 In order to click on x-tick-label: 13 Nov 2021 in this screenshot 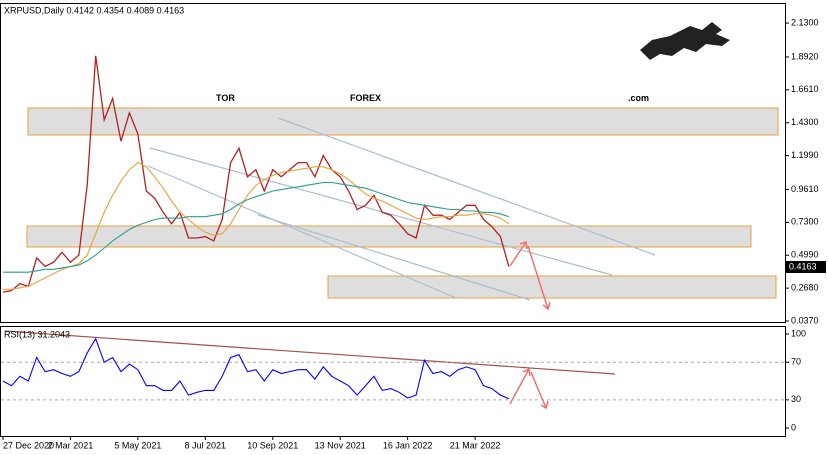, I will do `click(340, 445)`.